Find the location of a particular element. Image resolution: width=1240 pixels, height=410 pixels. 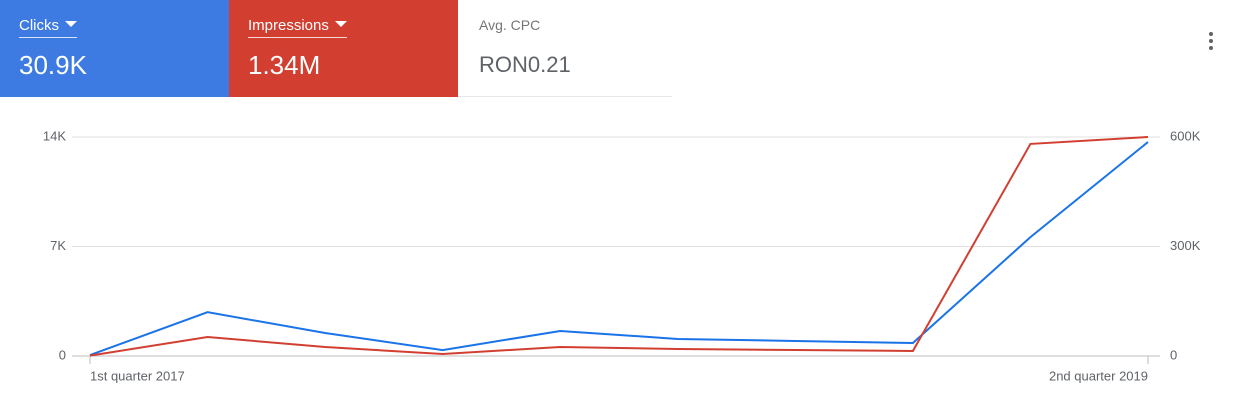

metric-value: 1.34M is located at coordinates (284, 65).